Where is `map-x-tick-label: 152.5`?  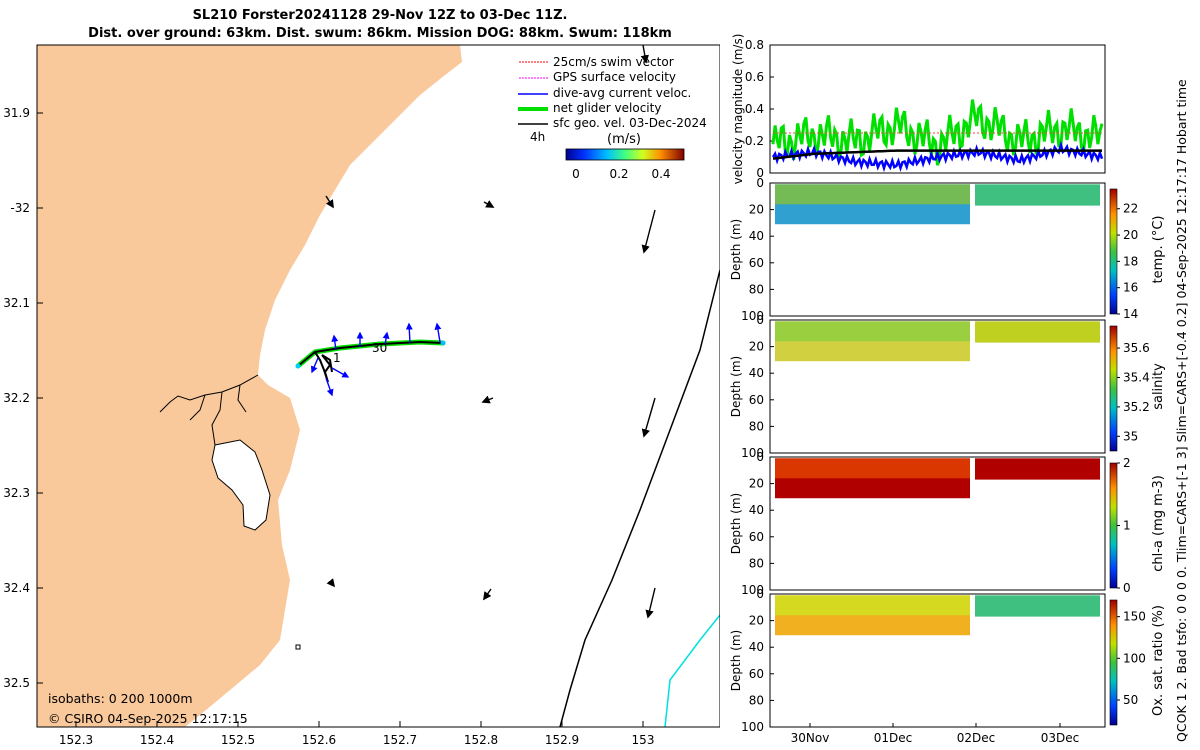
map-x-tick-label: 152.5 is located at coordinates (238, 740).